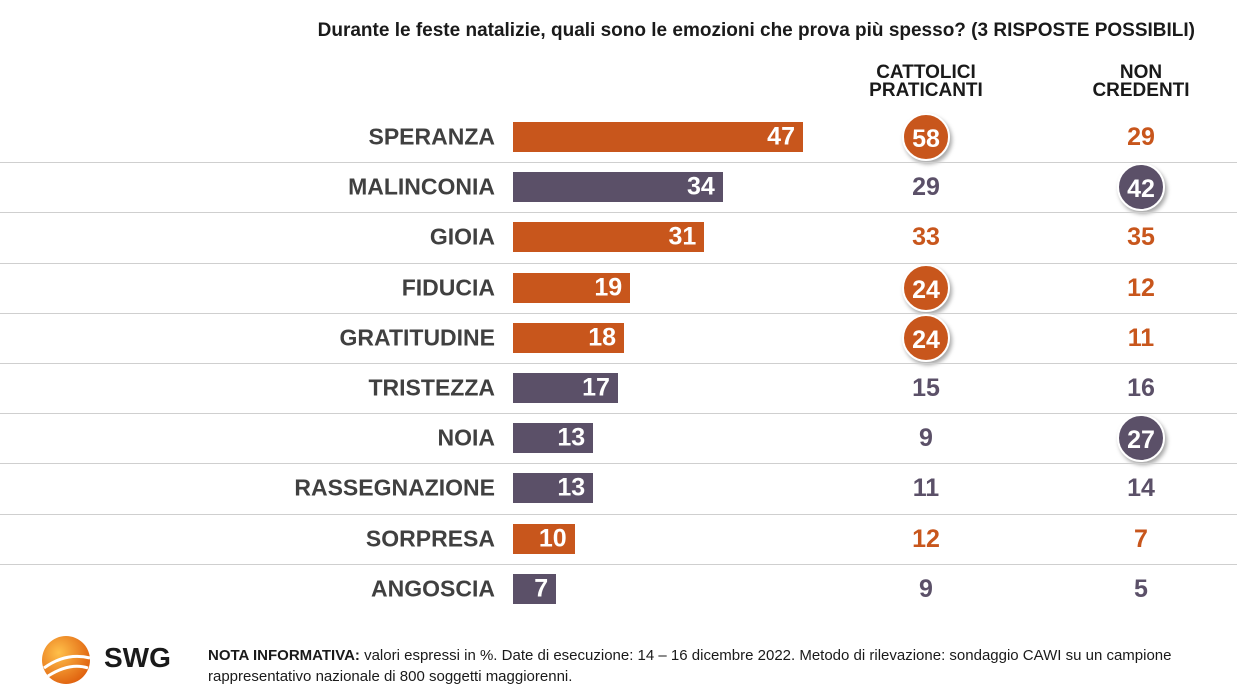 This screenshot has width=1237, height=694. What do you see at coordinates (1141, 538) in the screenshot?
I see `column-value: 7` at bounding box center [1141, 538].